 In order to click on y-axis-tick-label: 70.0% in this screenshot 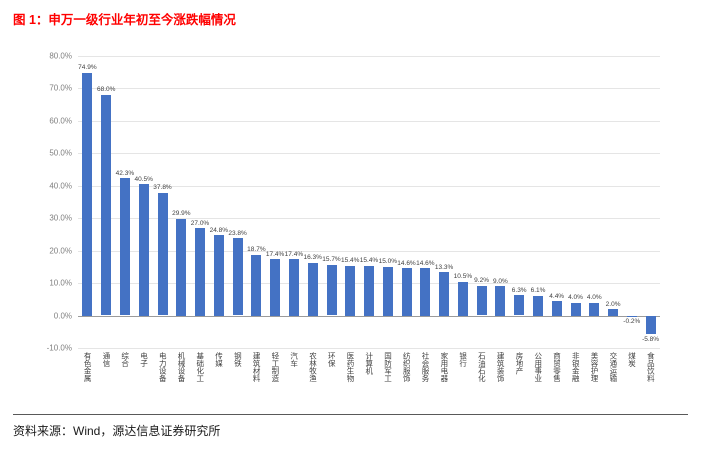, I will do `click(60, 88)`.